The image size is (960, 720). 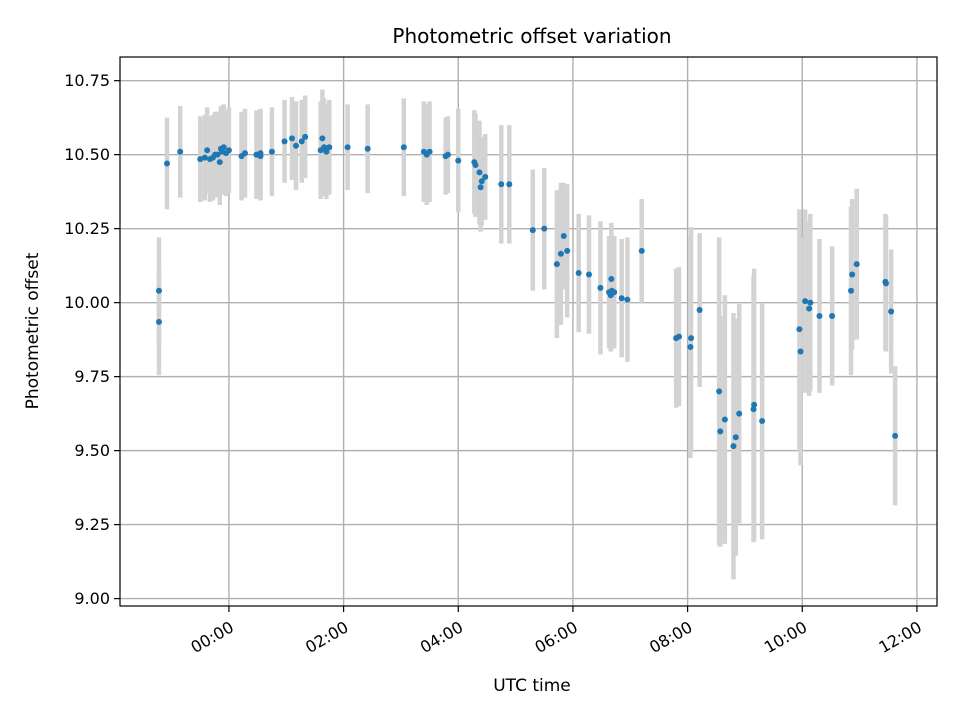 I want to click on y-axis-ticks: 9.00 9.25 9.50 9.75 10.00 10.25 10.50 10.75, so click(x=92, y=339).